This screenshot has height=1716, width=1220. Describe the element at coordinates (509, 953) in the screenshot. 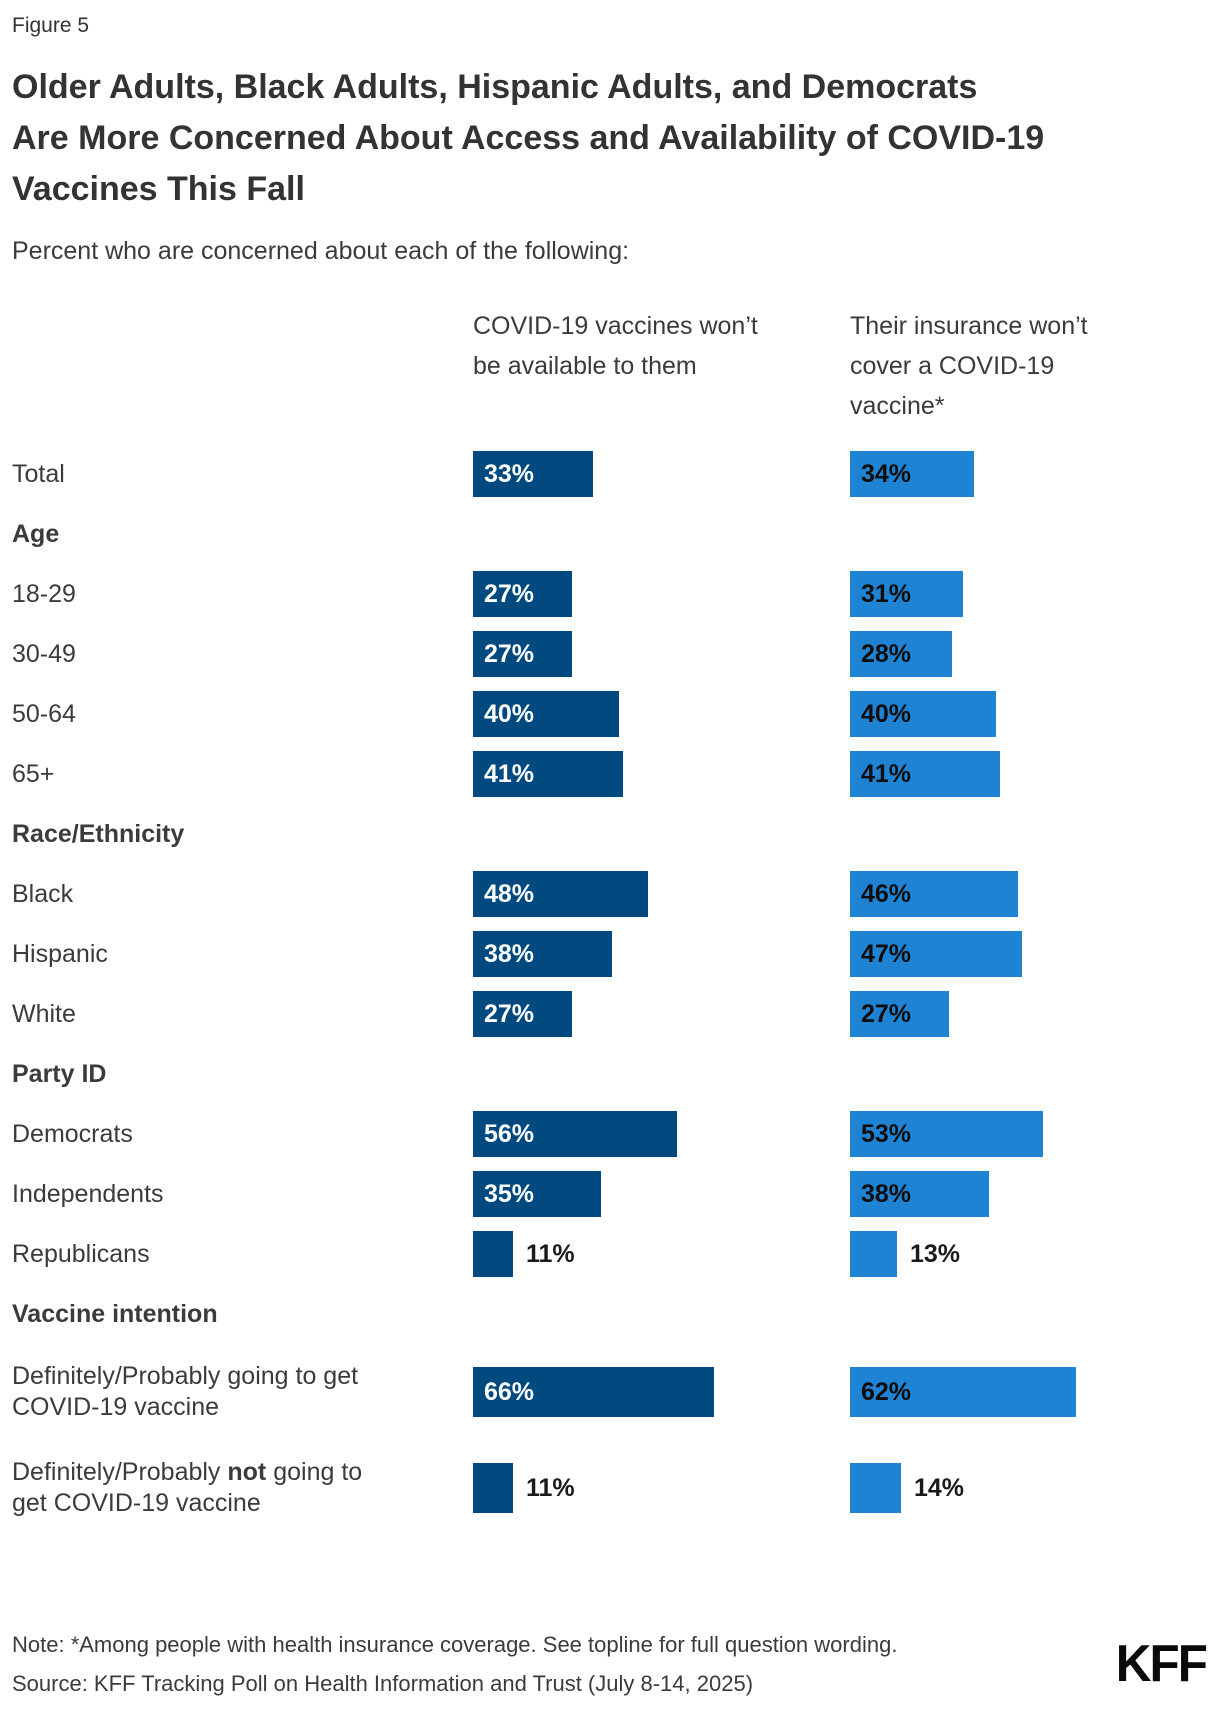

I see `bar-value-label: 38%` at that location.